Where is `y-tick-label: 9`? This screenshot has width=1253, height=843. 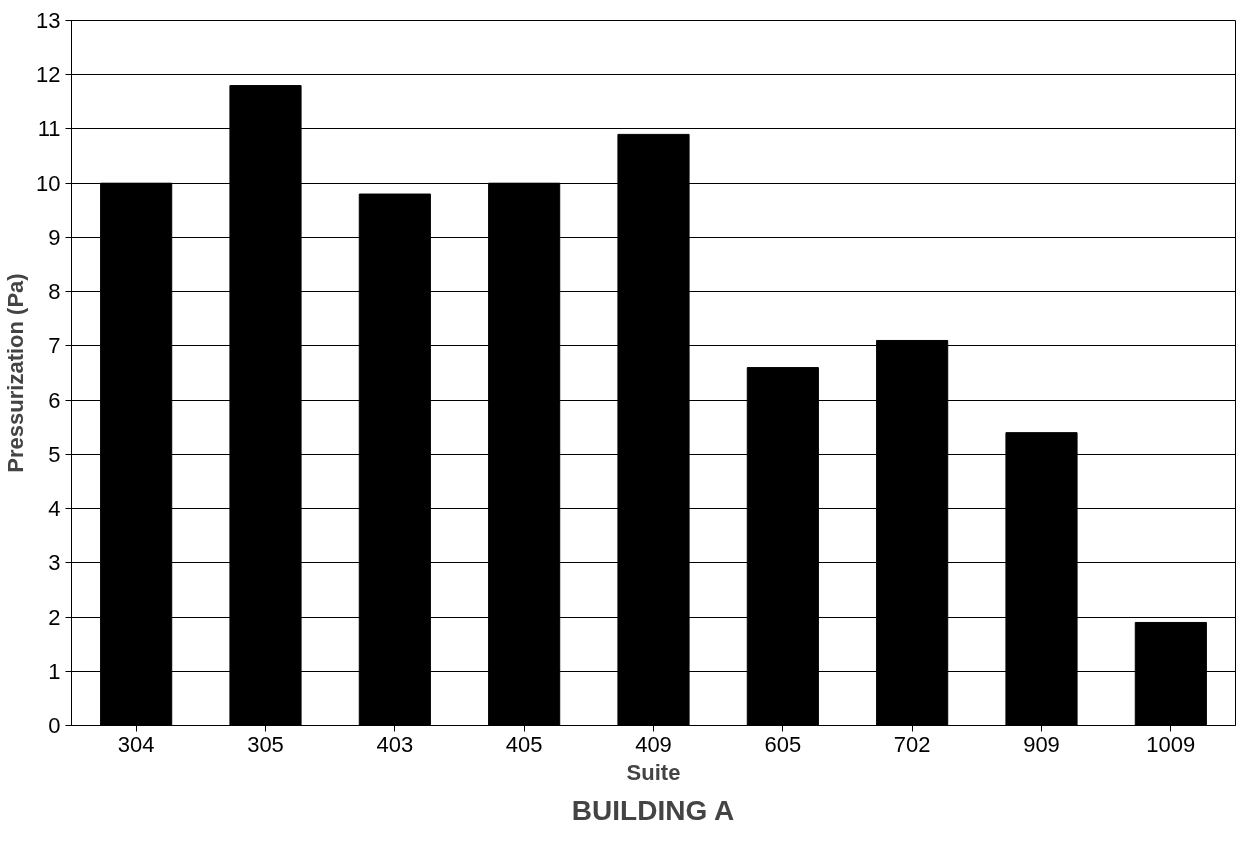 y-tick-label: 9 is located at coordinates (54, 237).